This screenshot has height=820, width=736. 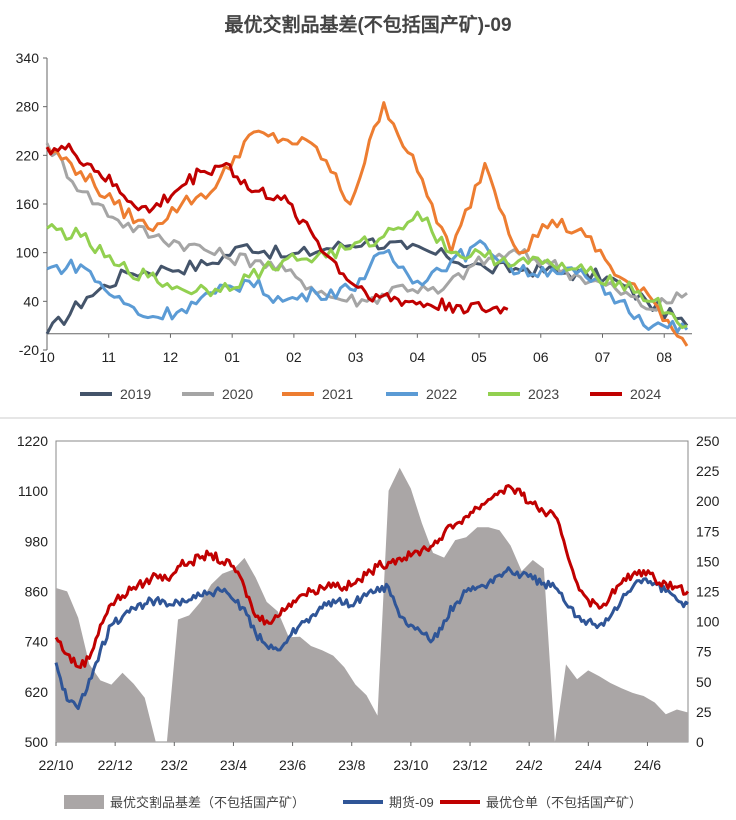 What do you see at coordinates (207, 802) in the screenshot?
I see `legend-label-basis: 最优交割品基差（不包括国产矿）` at bounding box center [207, 802].